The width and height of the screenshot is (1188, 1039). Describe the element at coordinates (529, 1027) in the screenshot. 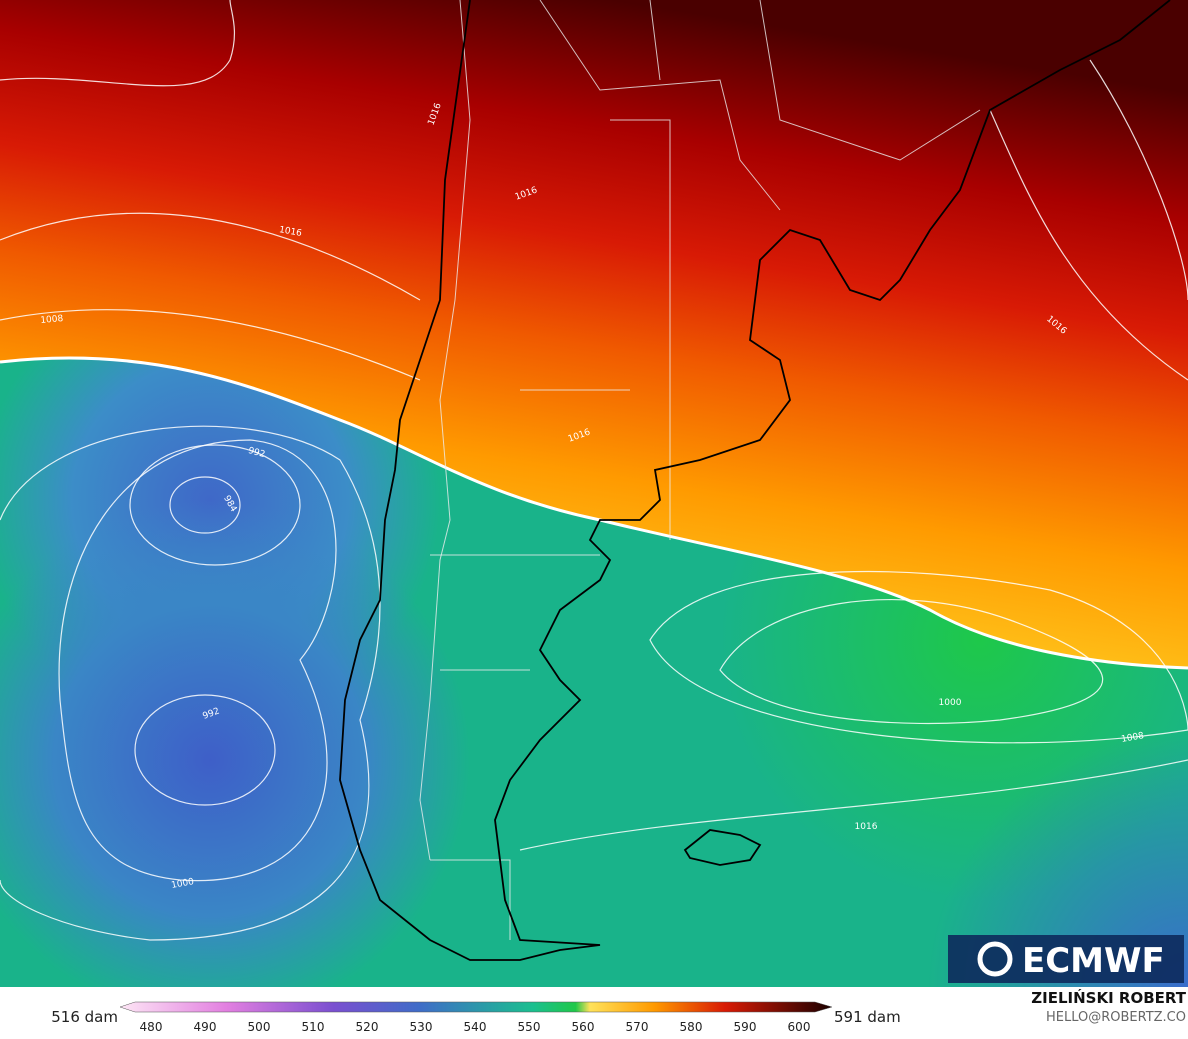

I see `colorbar-tick-label: 550` at that location.